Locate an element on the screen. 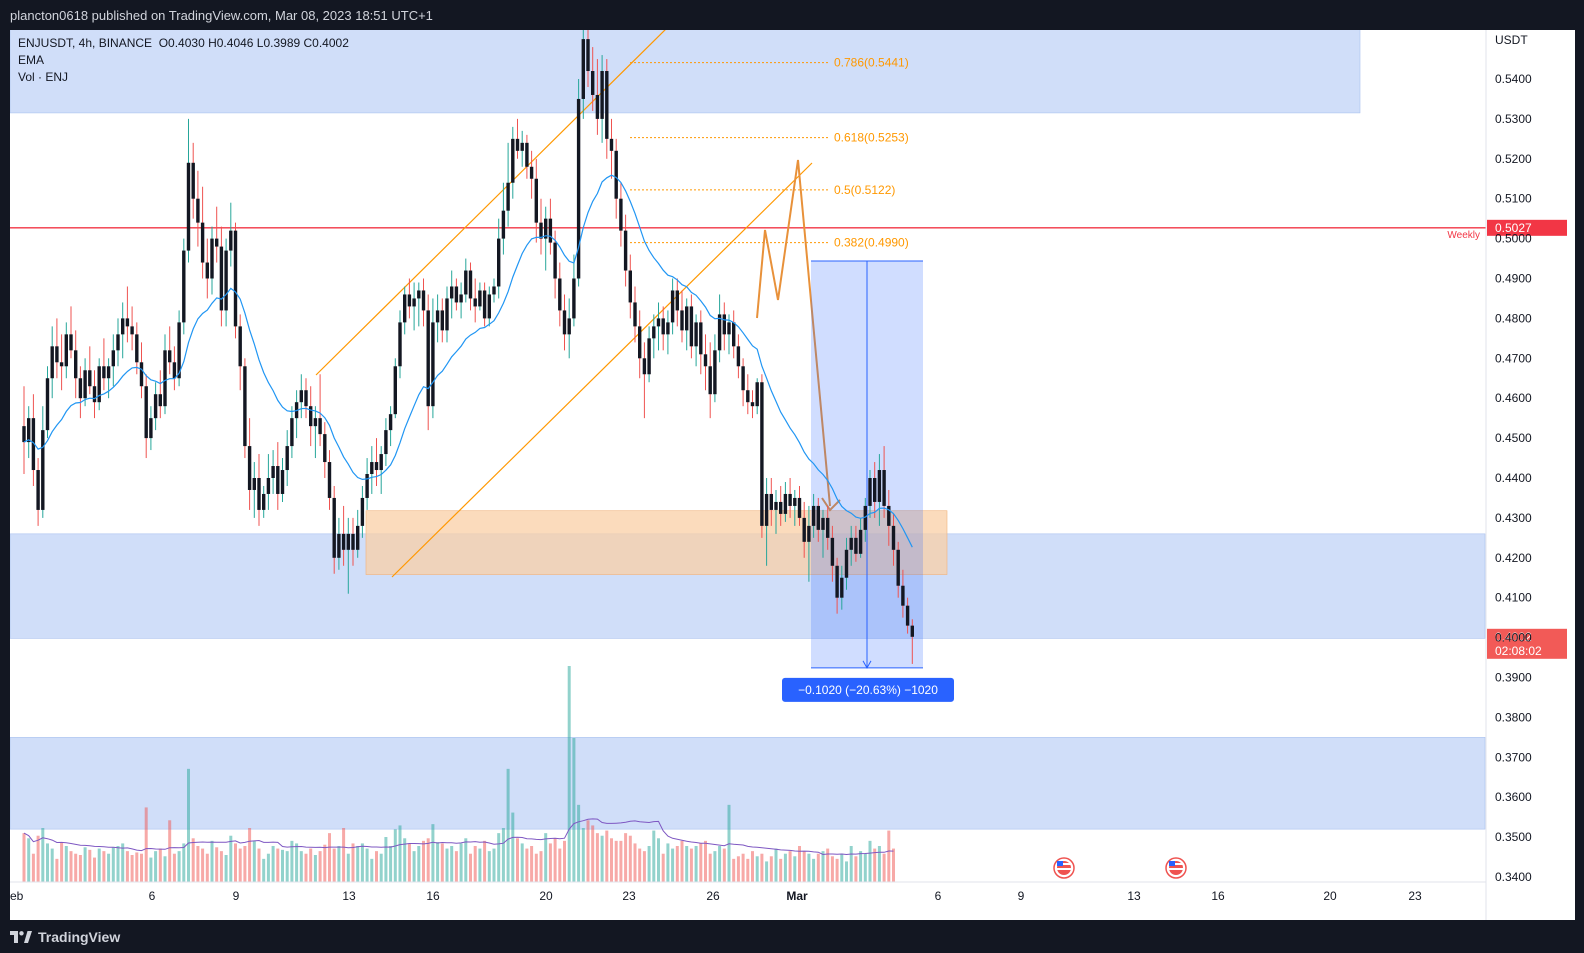  price-tick-label: 0.3800 is located at coordinates (1513, 717).